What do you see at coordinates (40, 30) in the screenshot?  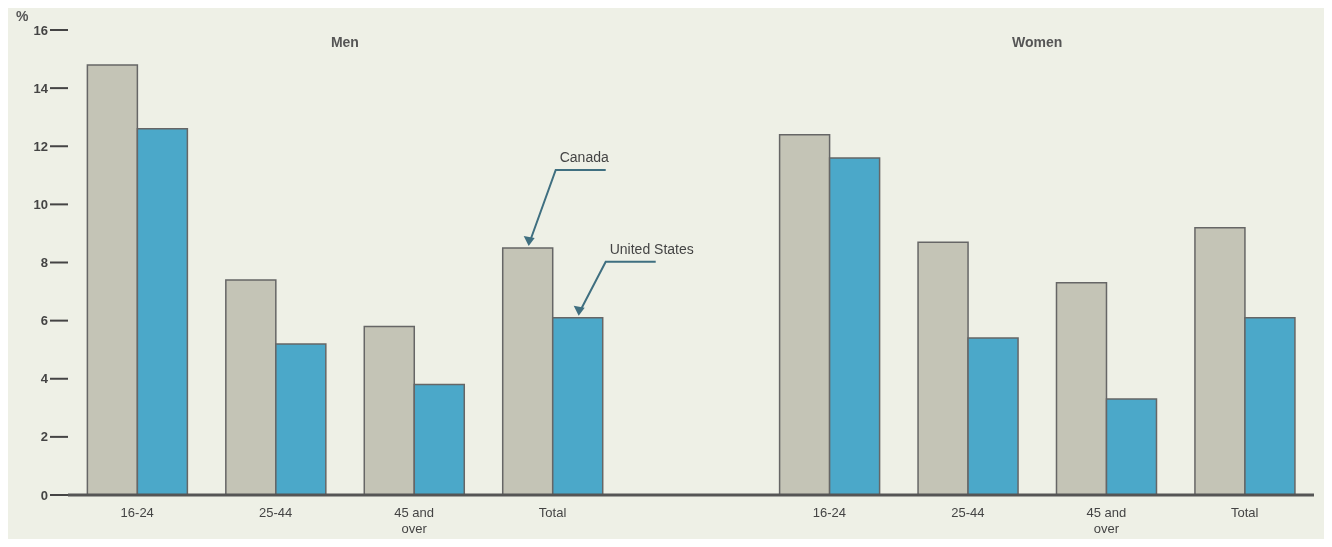 I see `y-tick-label: 16` at bounding box center [40, 30].